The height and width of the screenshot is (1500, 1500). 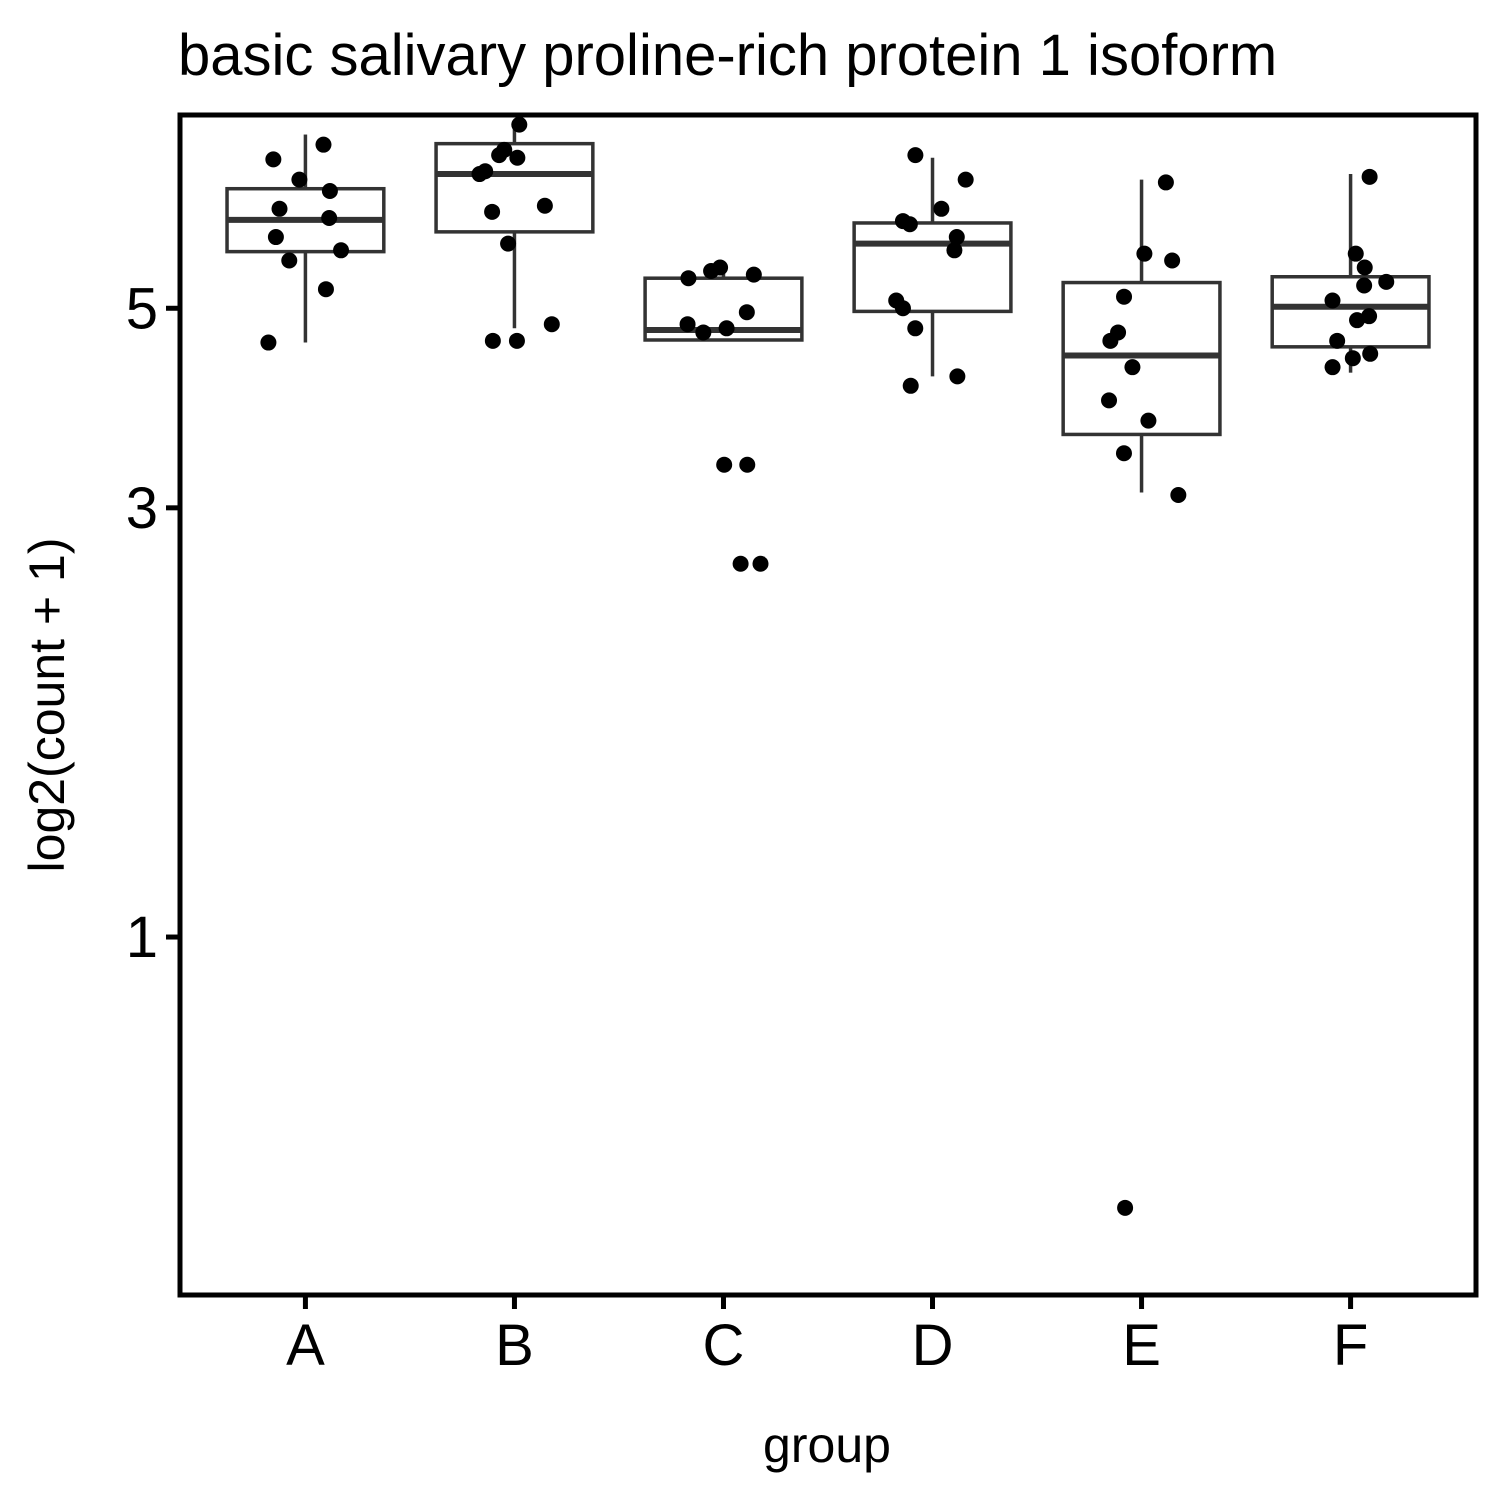 What do you see at coordinates (305, 1345) in the screenshot?
I see `x-tick-label: A` at bounding box center [305, 1345].